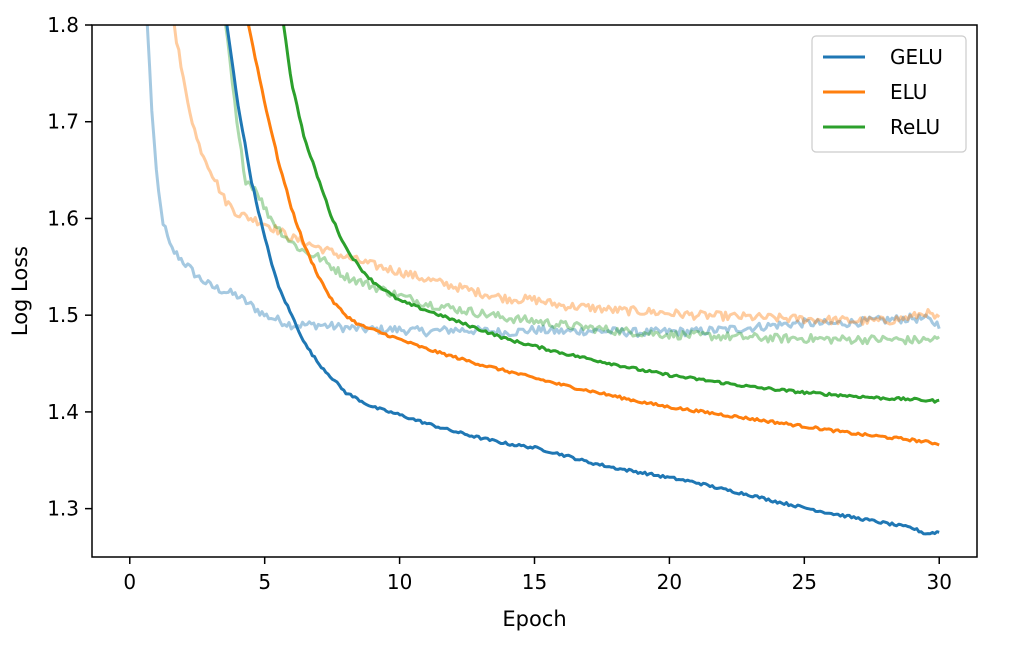 The image size is (1020, 646). Describe the element at coordinates (938, 582) in the screenshot. I see `x-tick-label: 30` at that location.